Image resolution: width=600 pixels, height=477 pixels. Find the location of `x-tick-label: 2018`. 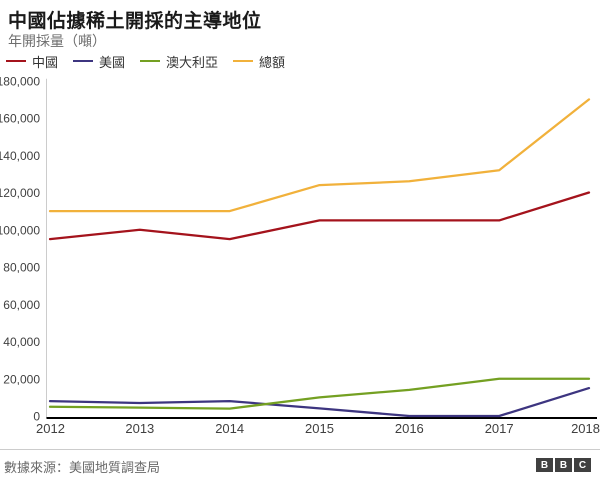

x-tick-label: 2018 is located at coordinates (585, 428).